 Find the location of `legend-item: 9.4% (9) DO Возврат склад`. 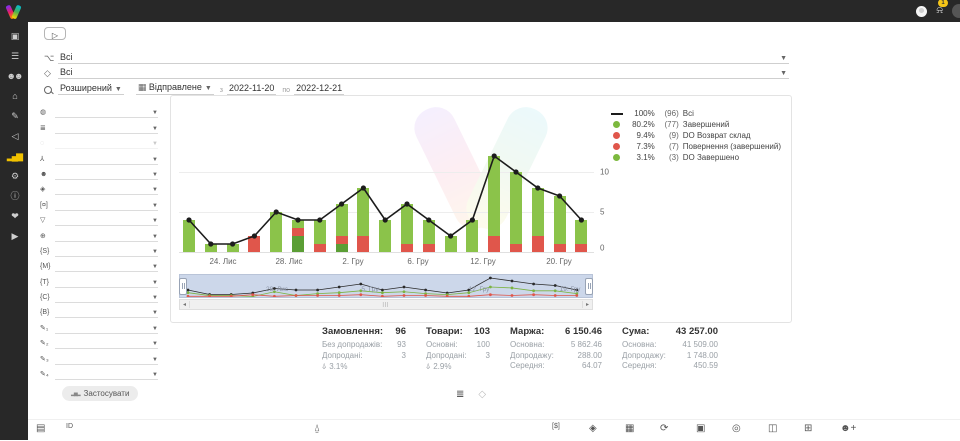

legend-item: 9.4% (9) DO Возврат склад is located at coordinates (695, 135).